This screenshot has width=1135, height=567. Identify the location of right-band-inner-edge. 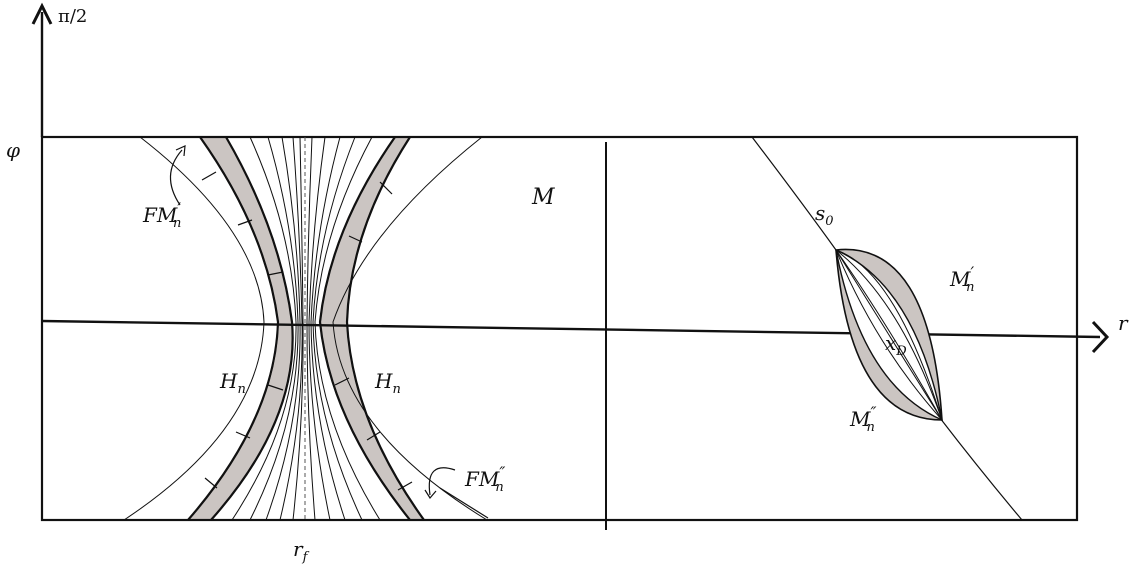
(364, 328).